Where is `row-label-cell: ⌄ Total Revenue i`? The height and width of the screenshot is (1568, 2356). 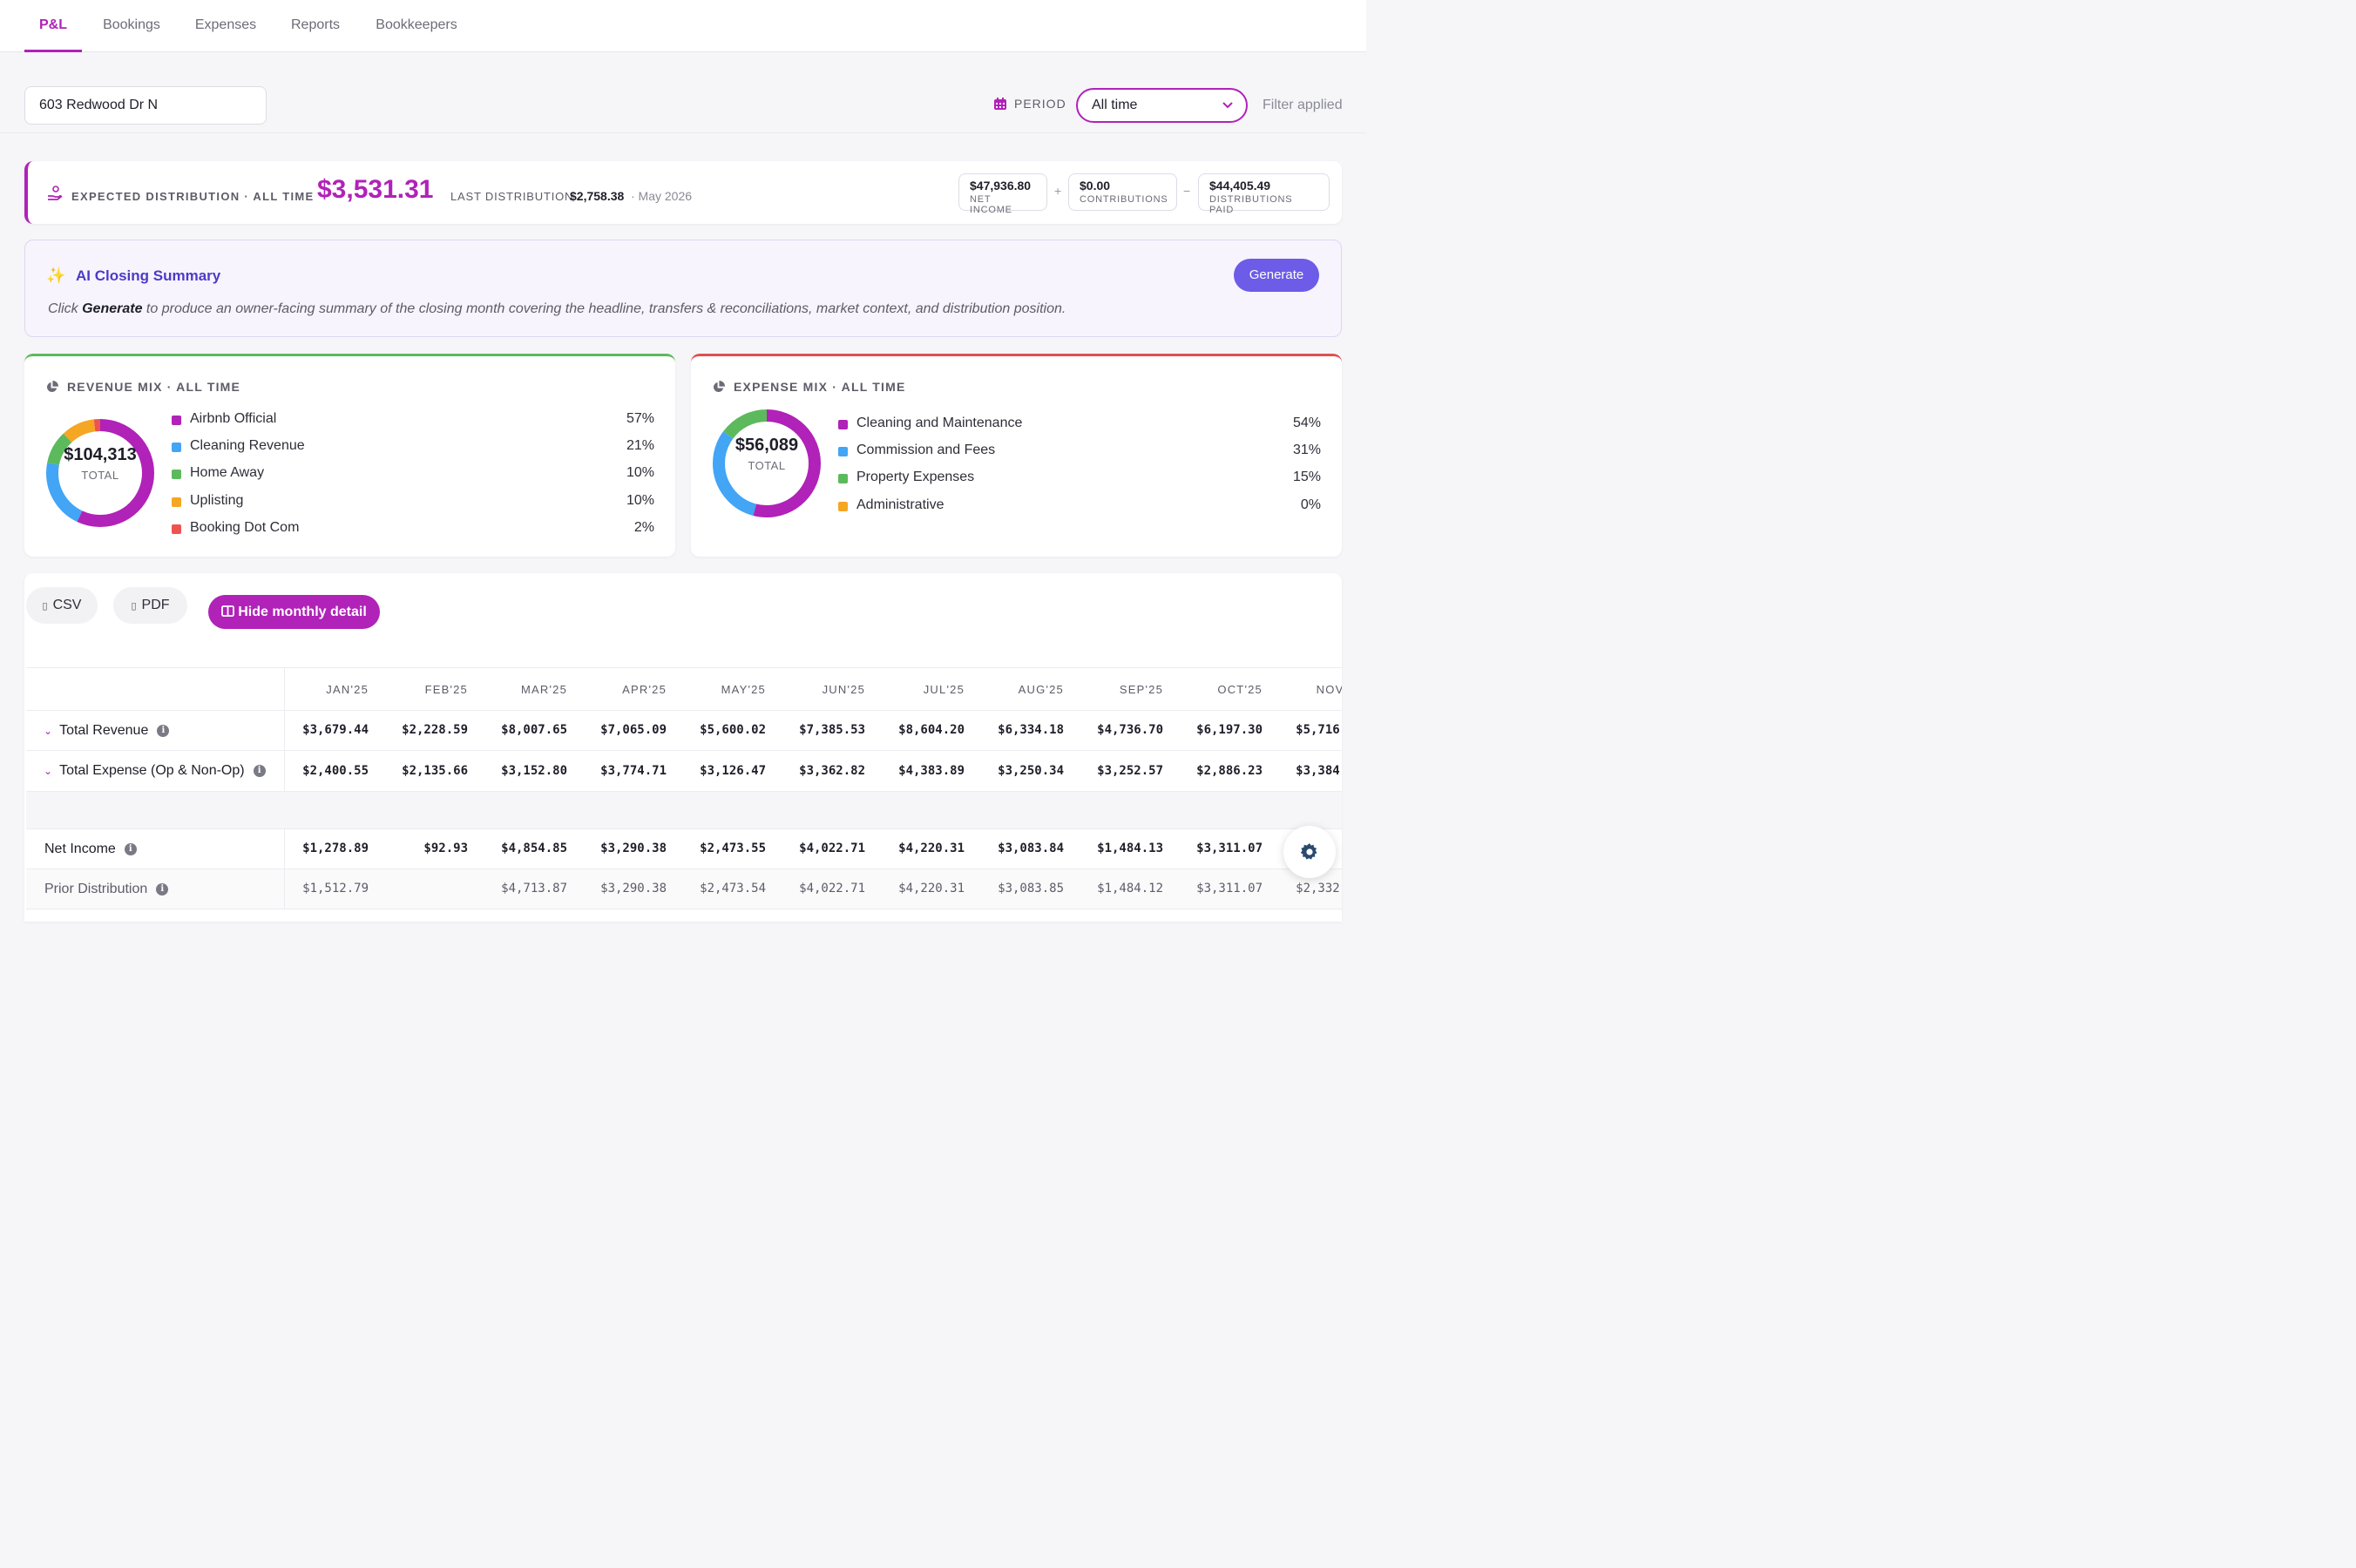 row-label-cell: ⌄ Total Revenue i is located at coordinates (155, 731).